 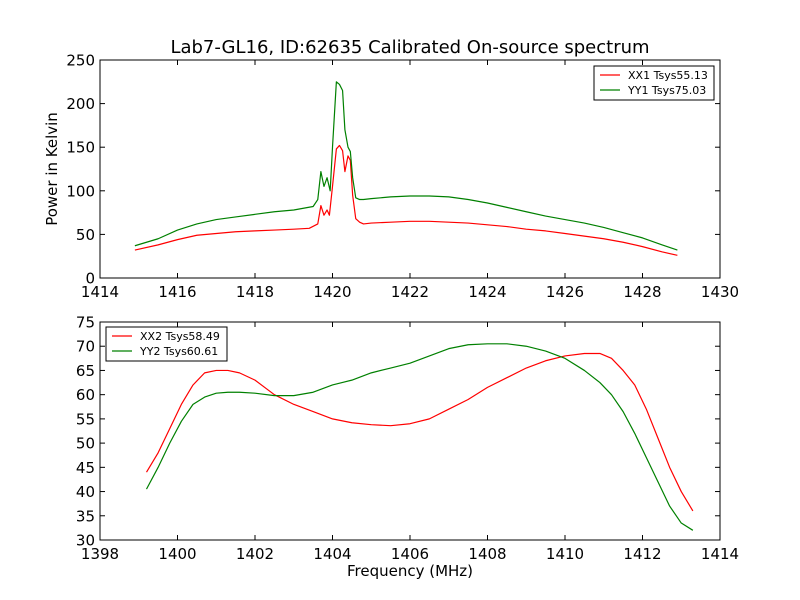 What do you see at coordinates (80, 148) in the screenshot?
I see `top-y-tick-label: 150` at bounding box center [80, 148].